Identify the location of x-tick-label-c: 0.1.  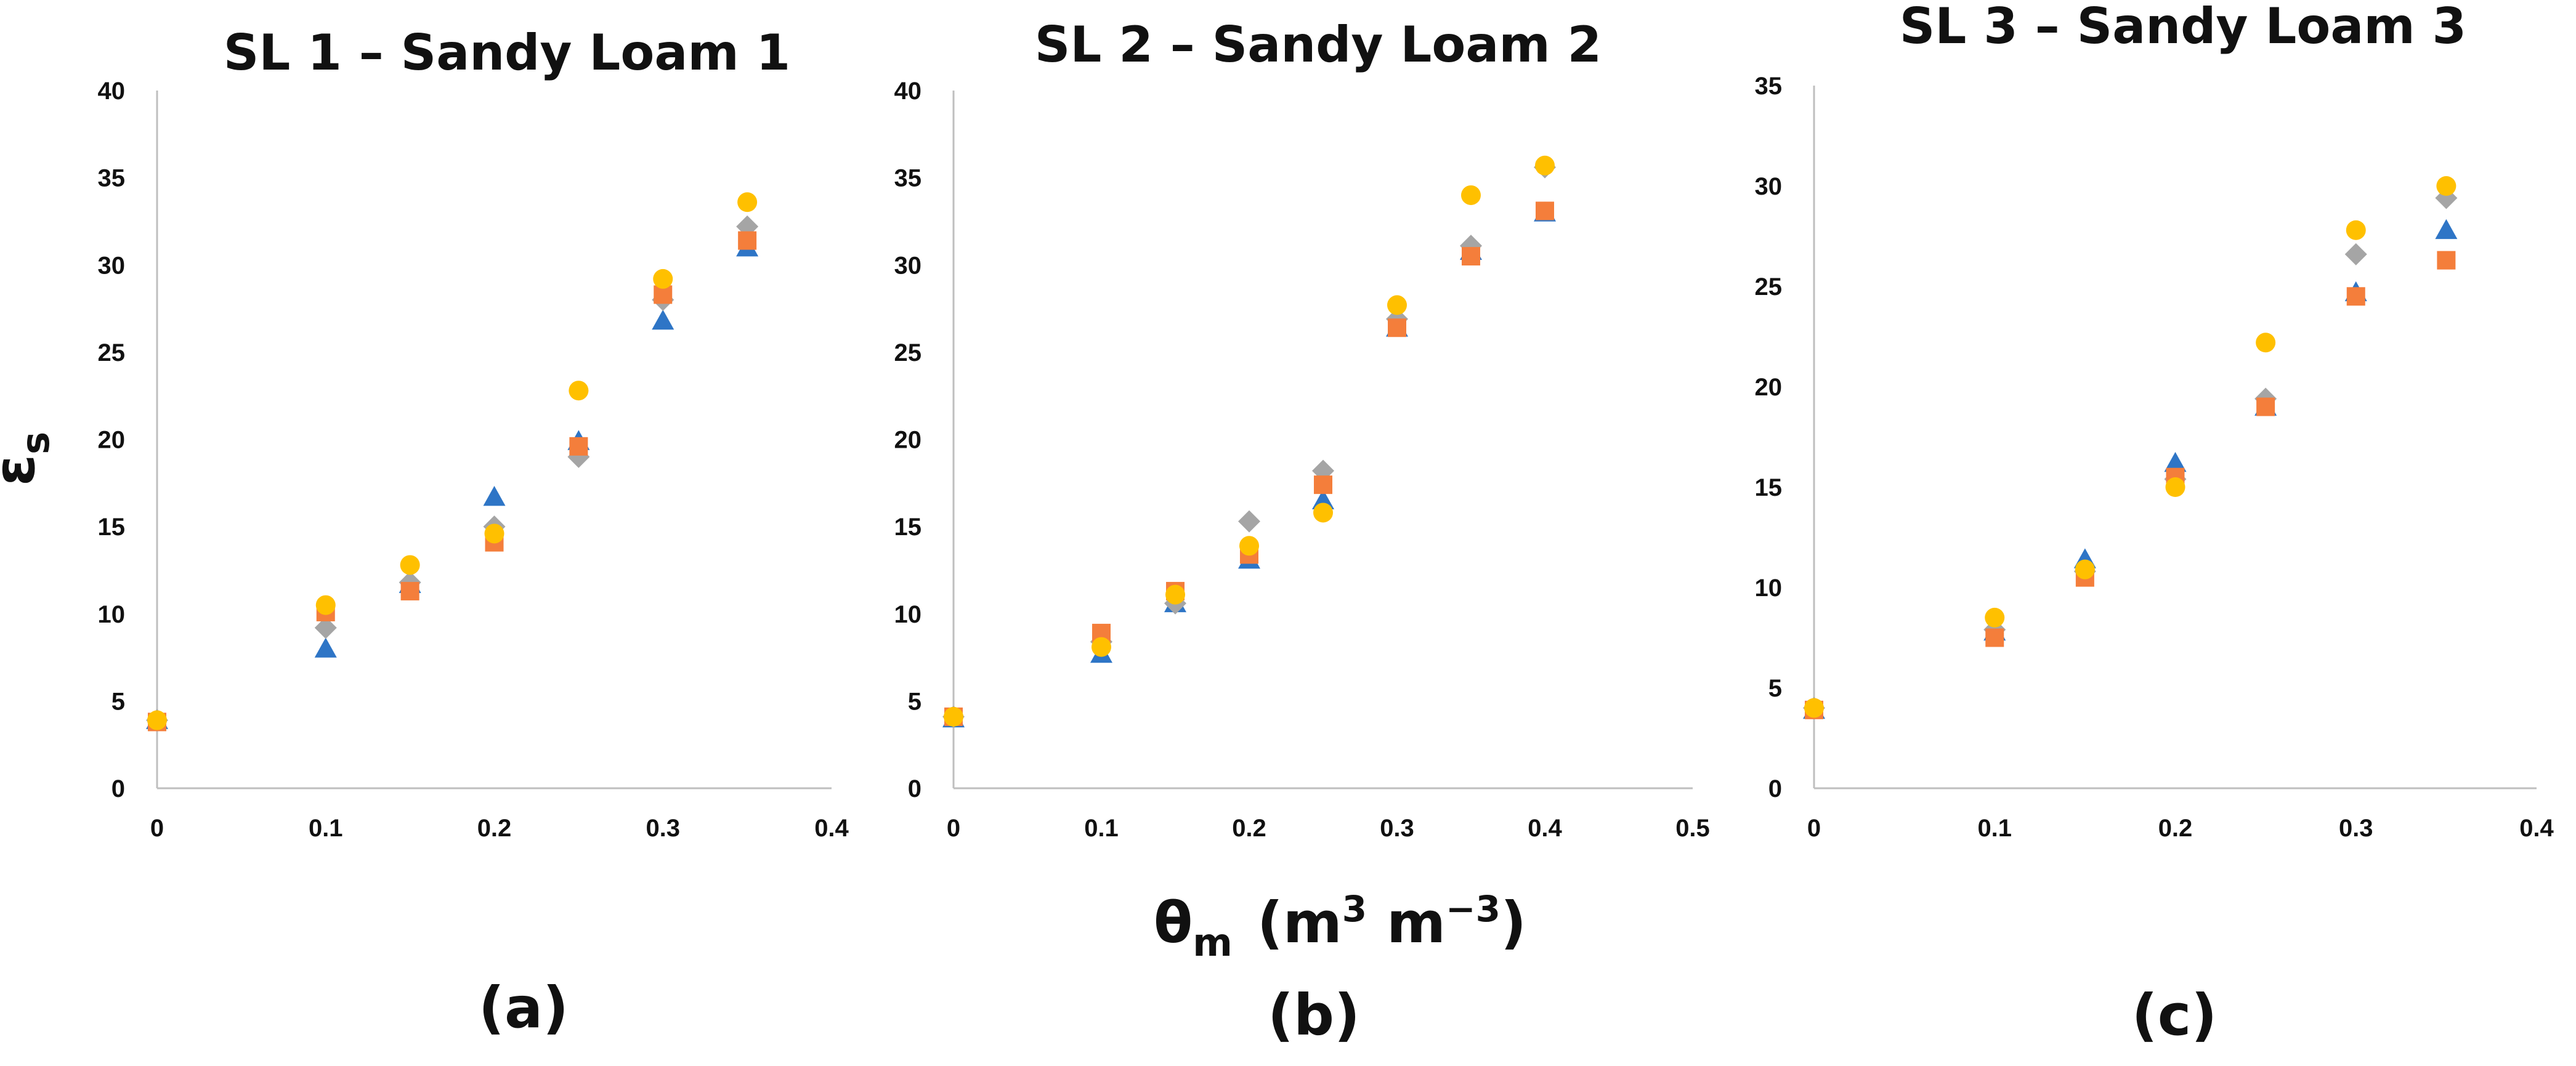
(1994, 828).